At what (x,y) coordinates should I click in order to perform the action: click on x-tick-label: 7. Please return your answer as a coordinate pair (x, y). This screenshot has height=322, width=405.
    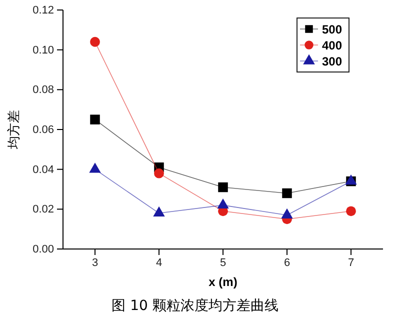
    Looking at the image, I should click on (351, 262).